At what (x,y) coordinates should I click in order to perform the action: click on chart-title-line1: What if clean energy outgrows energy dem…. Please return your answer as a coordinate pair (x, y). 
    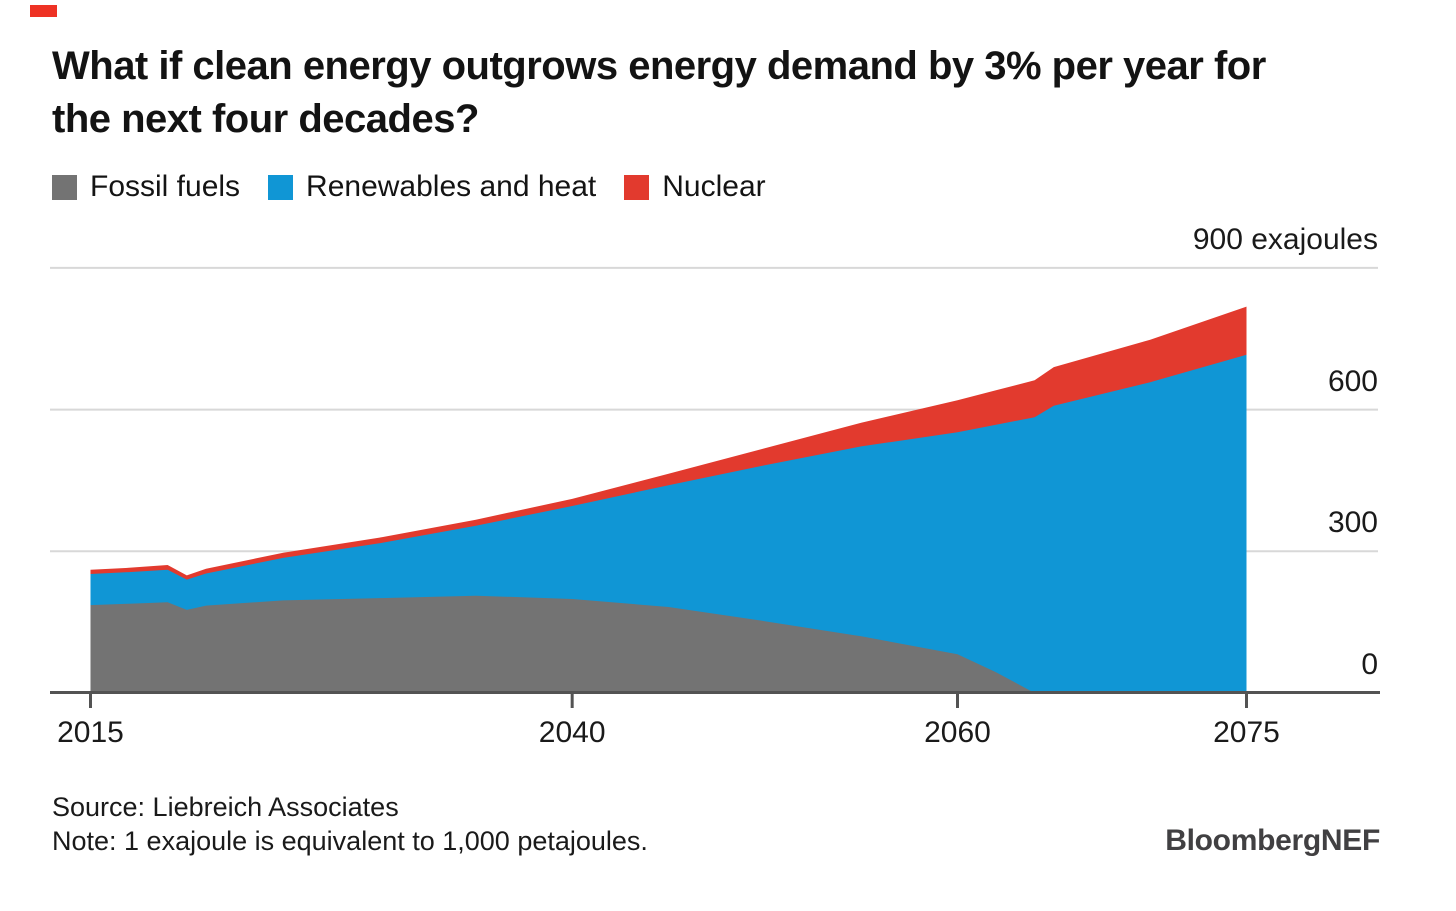
    Looking at the image, I should click on (659, 66).